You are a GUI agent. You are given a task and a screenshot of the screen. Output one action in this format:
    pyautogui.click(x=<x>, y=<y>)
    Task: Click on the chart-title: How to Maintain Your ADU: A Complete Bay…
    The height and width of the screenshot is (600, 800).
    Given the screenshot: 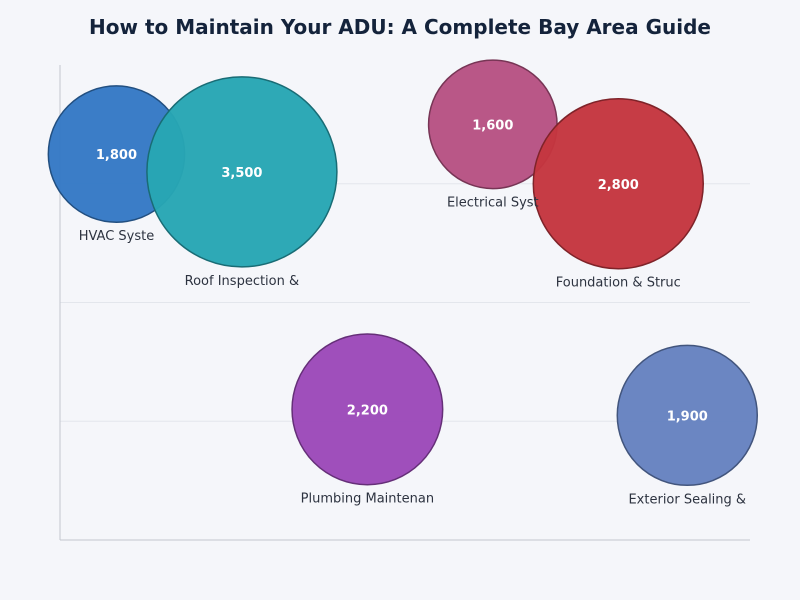 What is the action you would take?
    pyautogui.click(x=400, y=27)
    